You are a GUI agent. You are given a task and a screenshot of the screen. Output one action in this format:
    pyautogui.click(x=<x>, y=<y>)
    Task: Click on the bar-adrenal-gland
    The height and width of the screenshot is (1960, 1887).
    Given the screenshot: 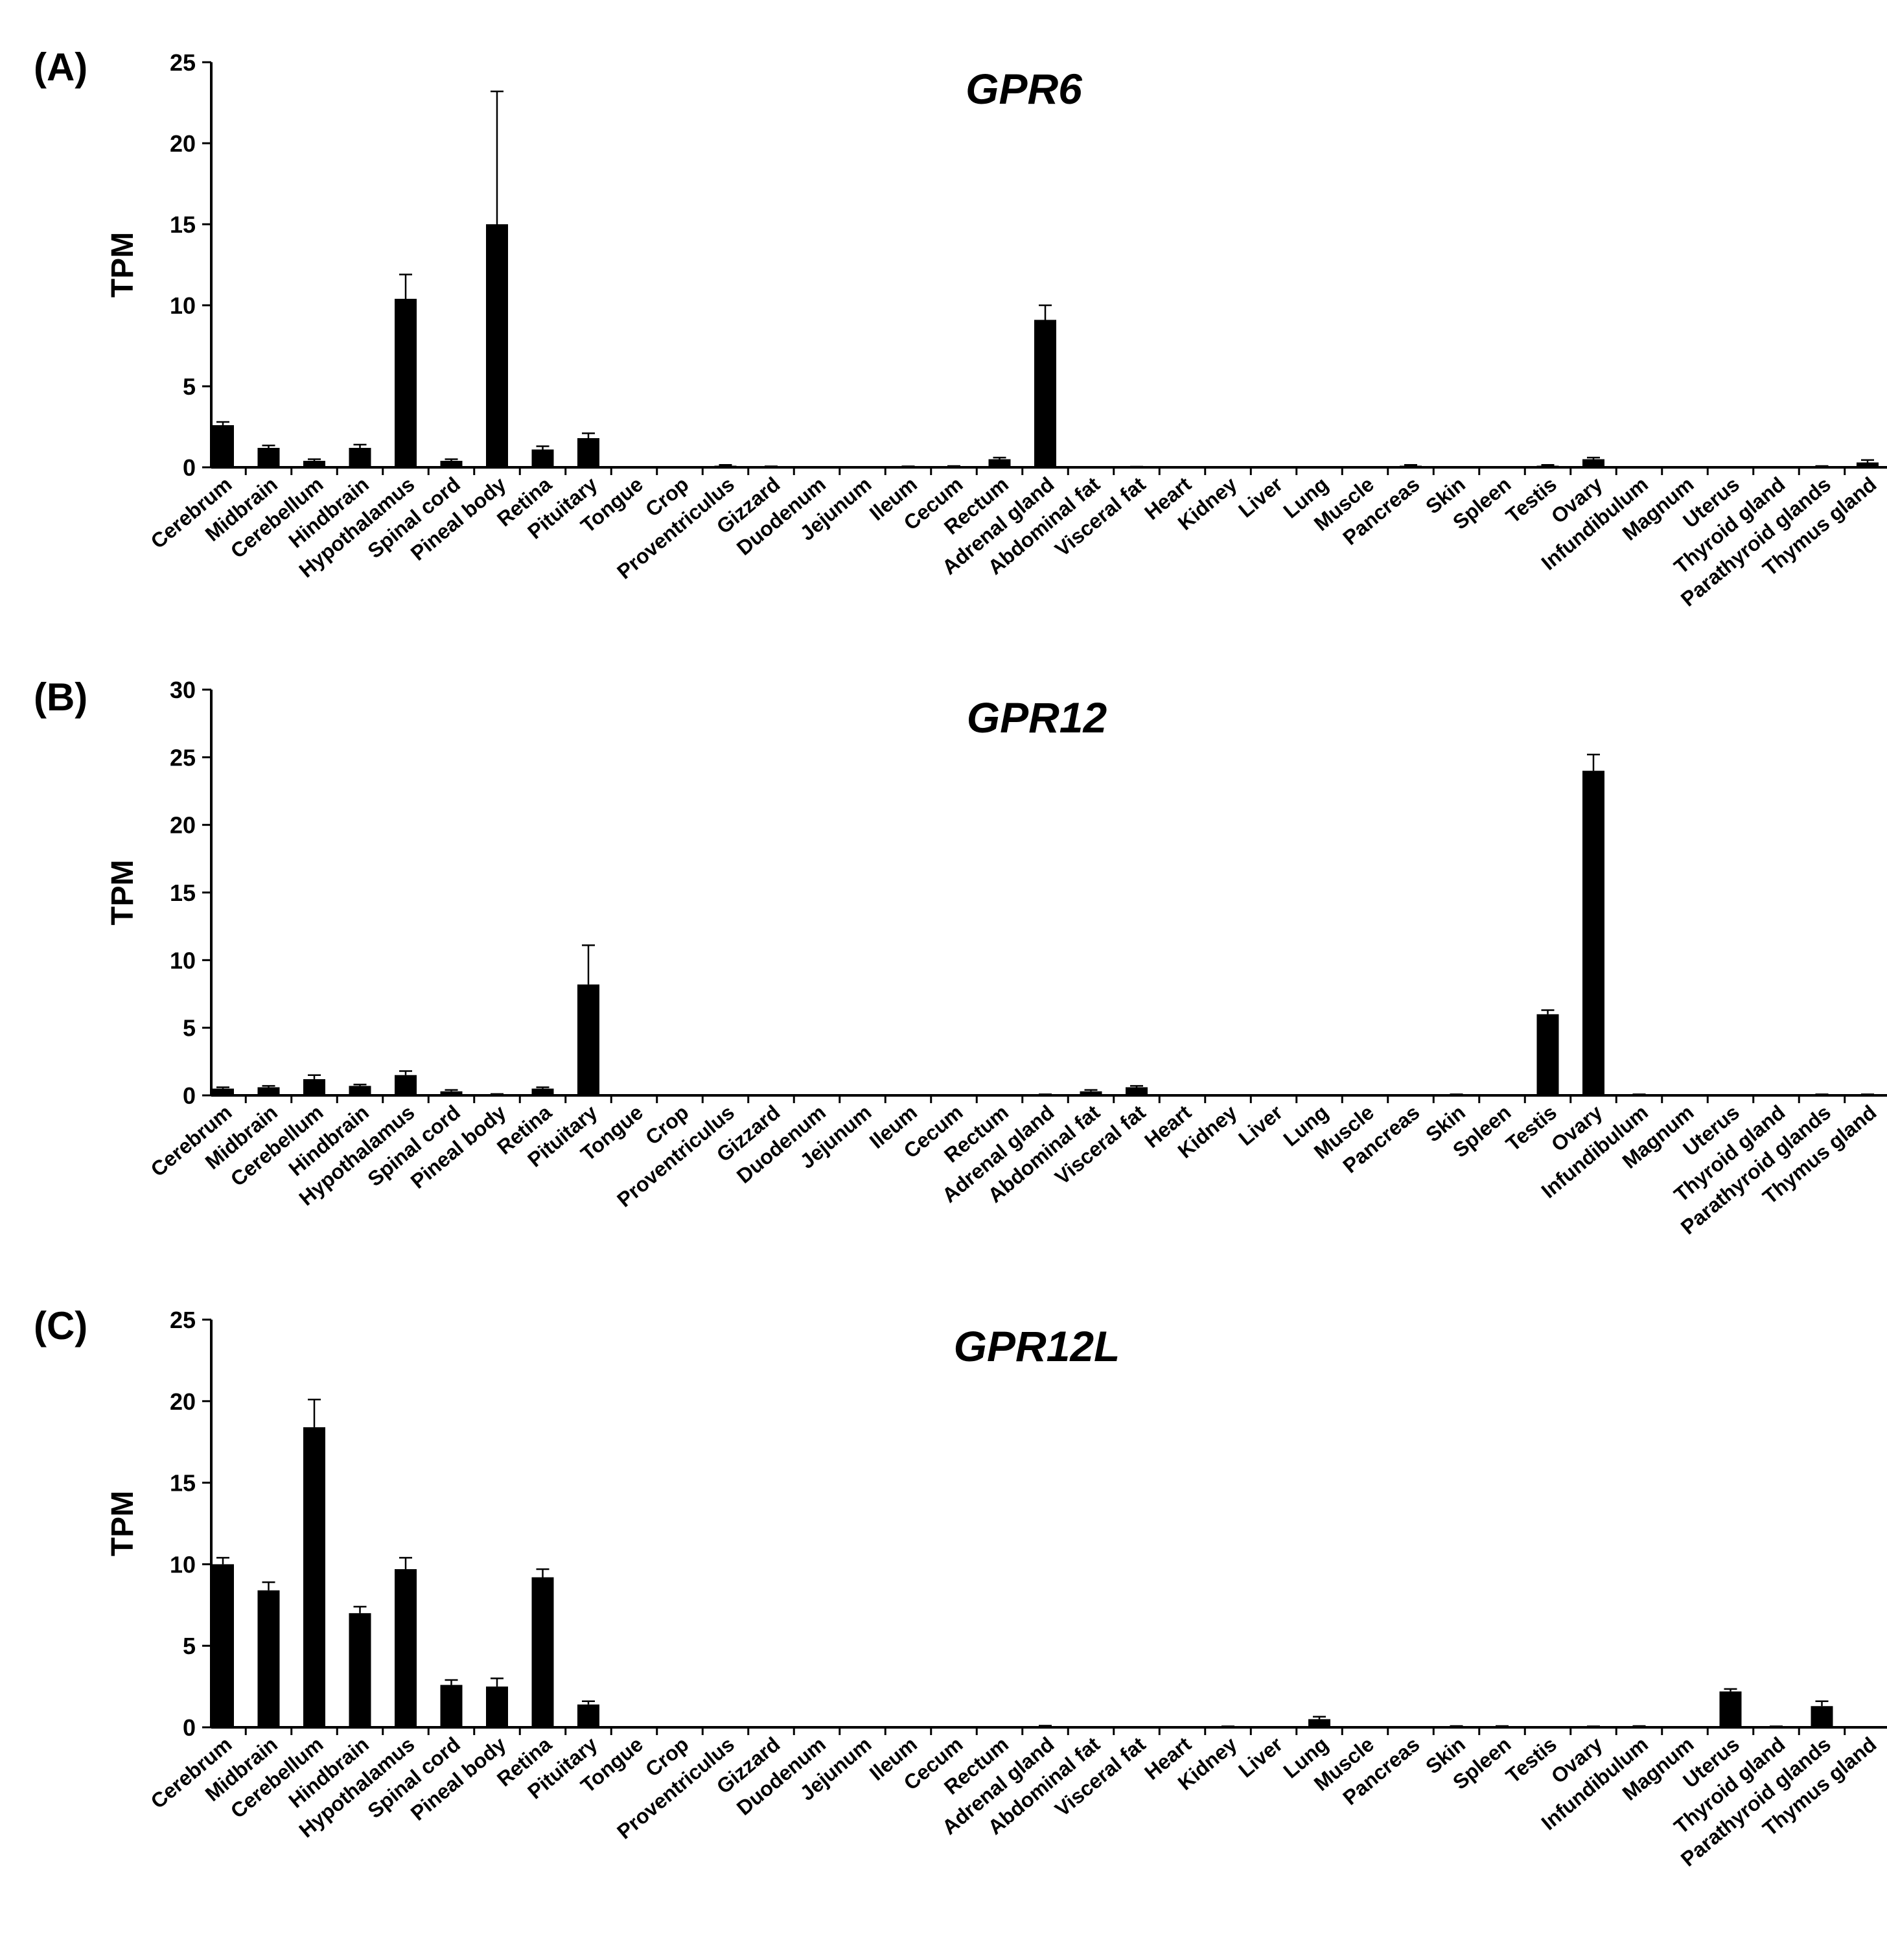 What is the action you would take?
    pyautogui.click(x=1045, y=393)
    